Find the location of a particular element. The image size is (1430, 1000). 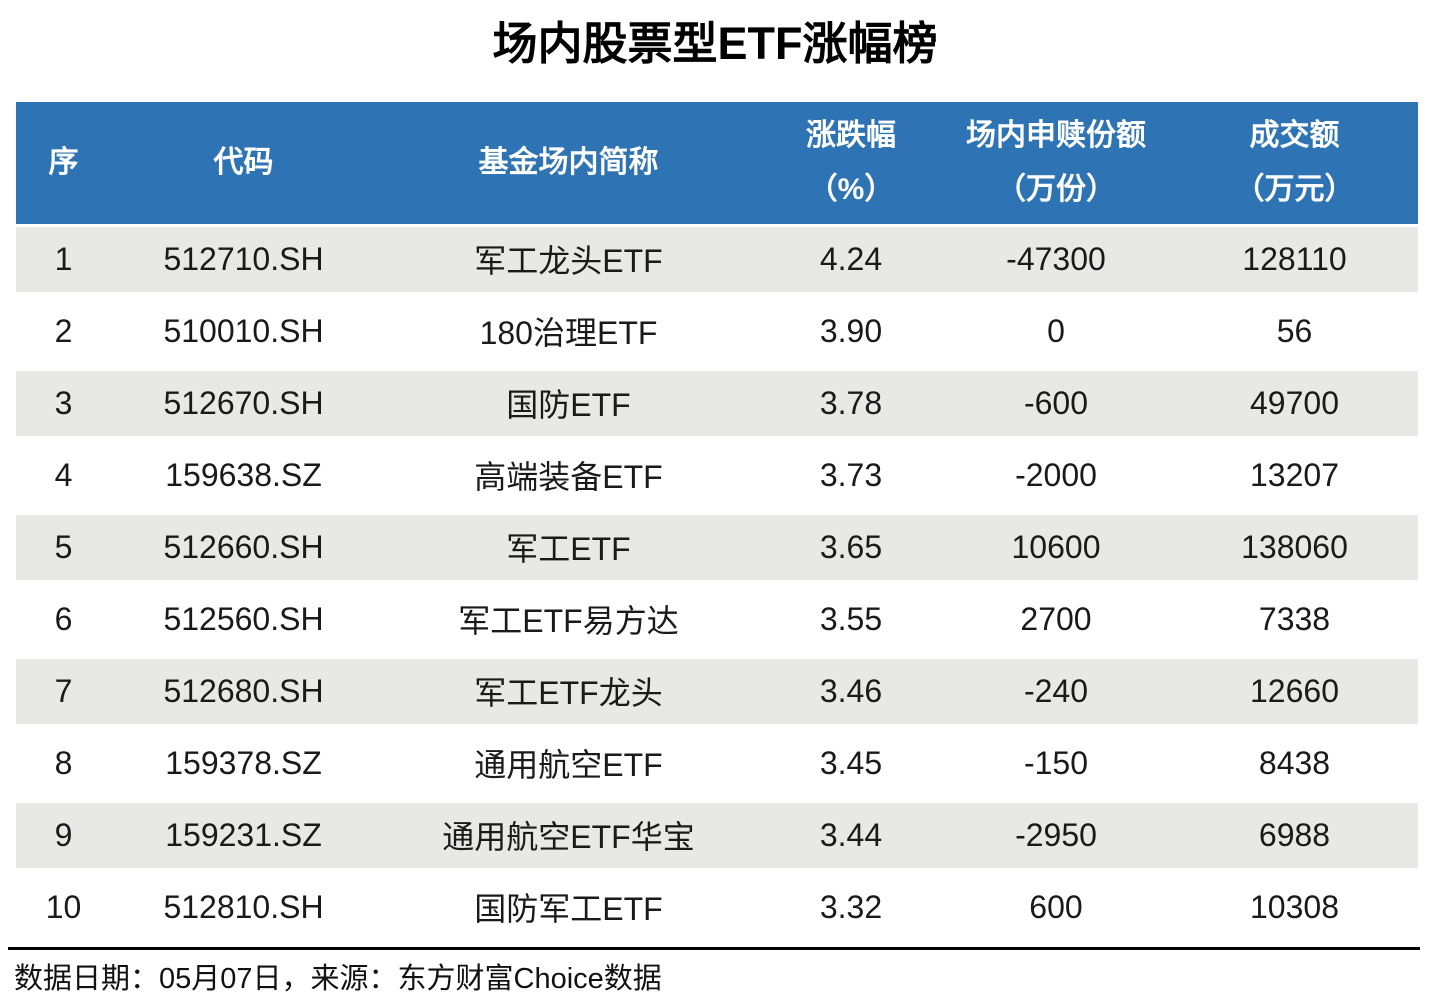

table-row: 3 512670.SH 国防ETF 3.78 -600 49700 is located at coordinates (717, 403).